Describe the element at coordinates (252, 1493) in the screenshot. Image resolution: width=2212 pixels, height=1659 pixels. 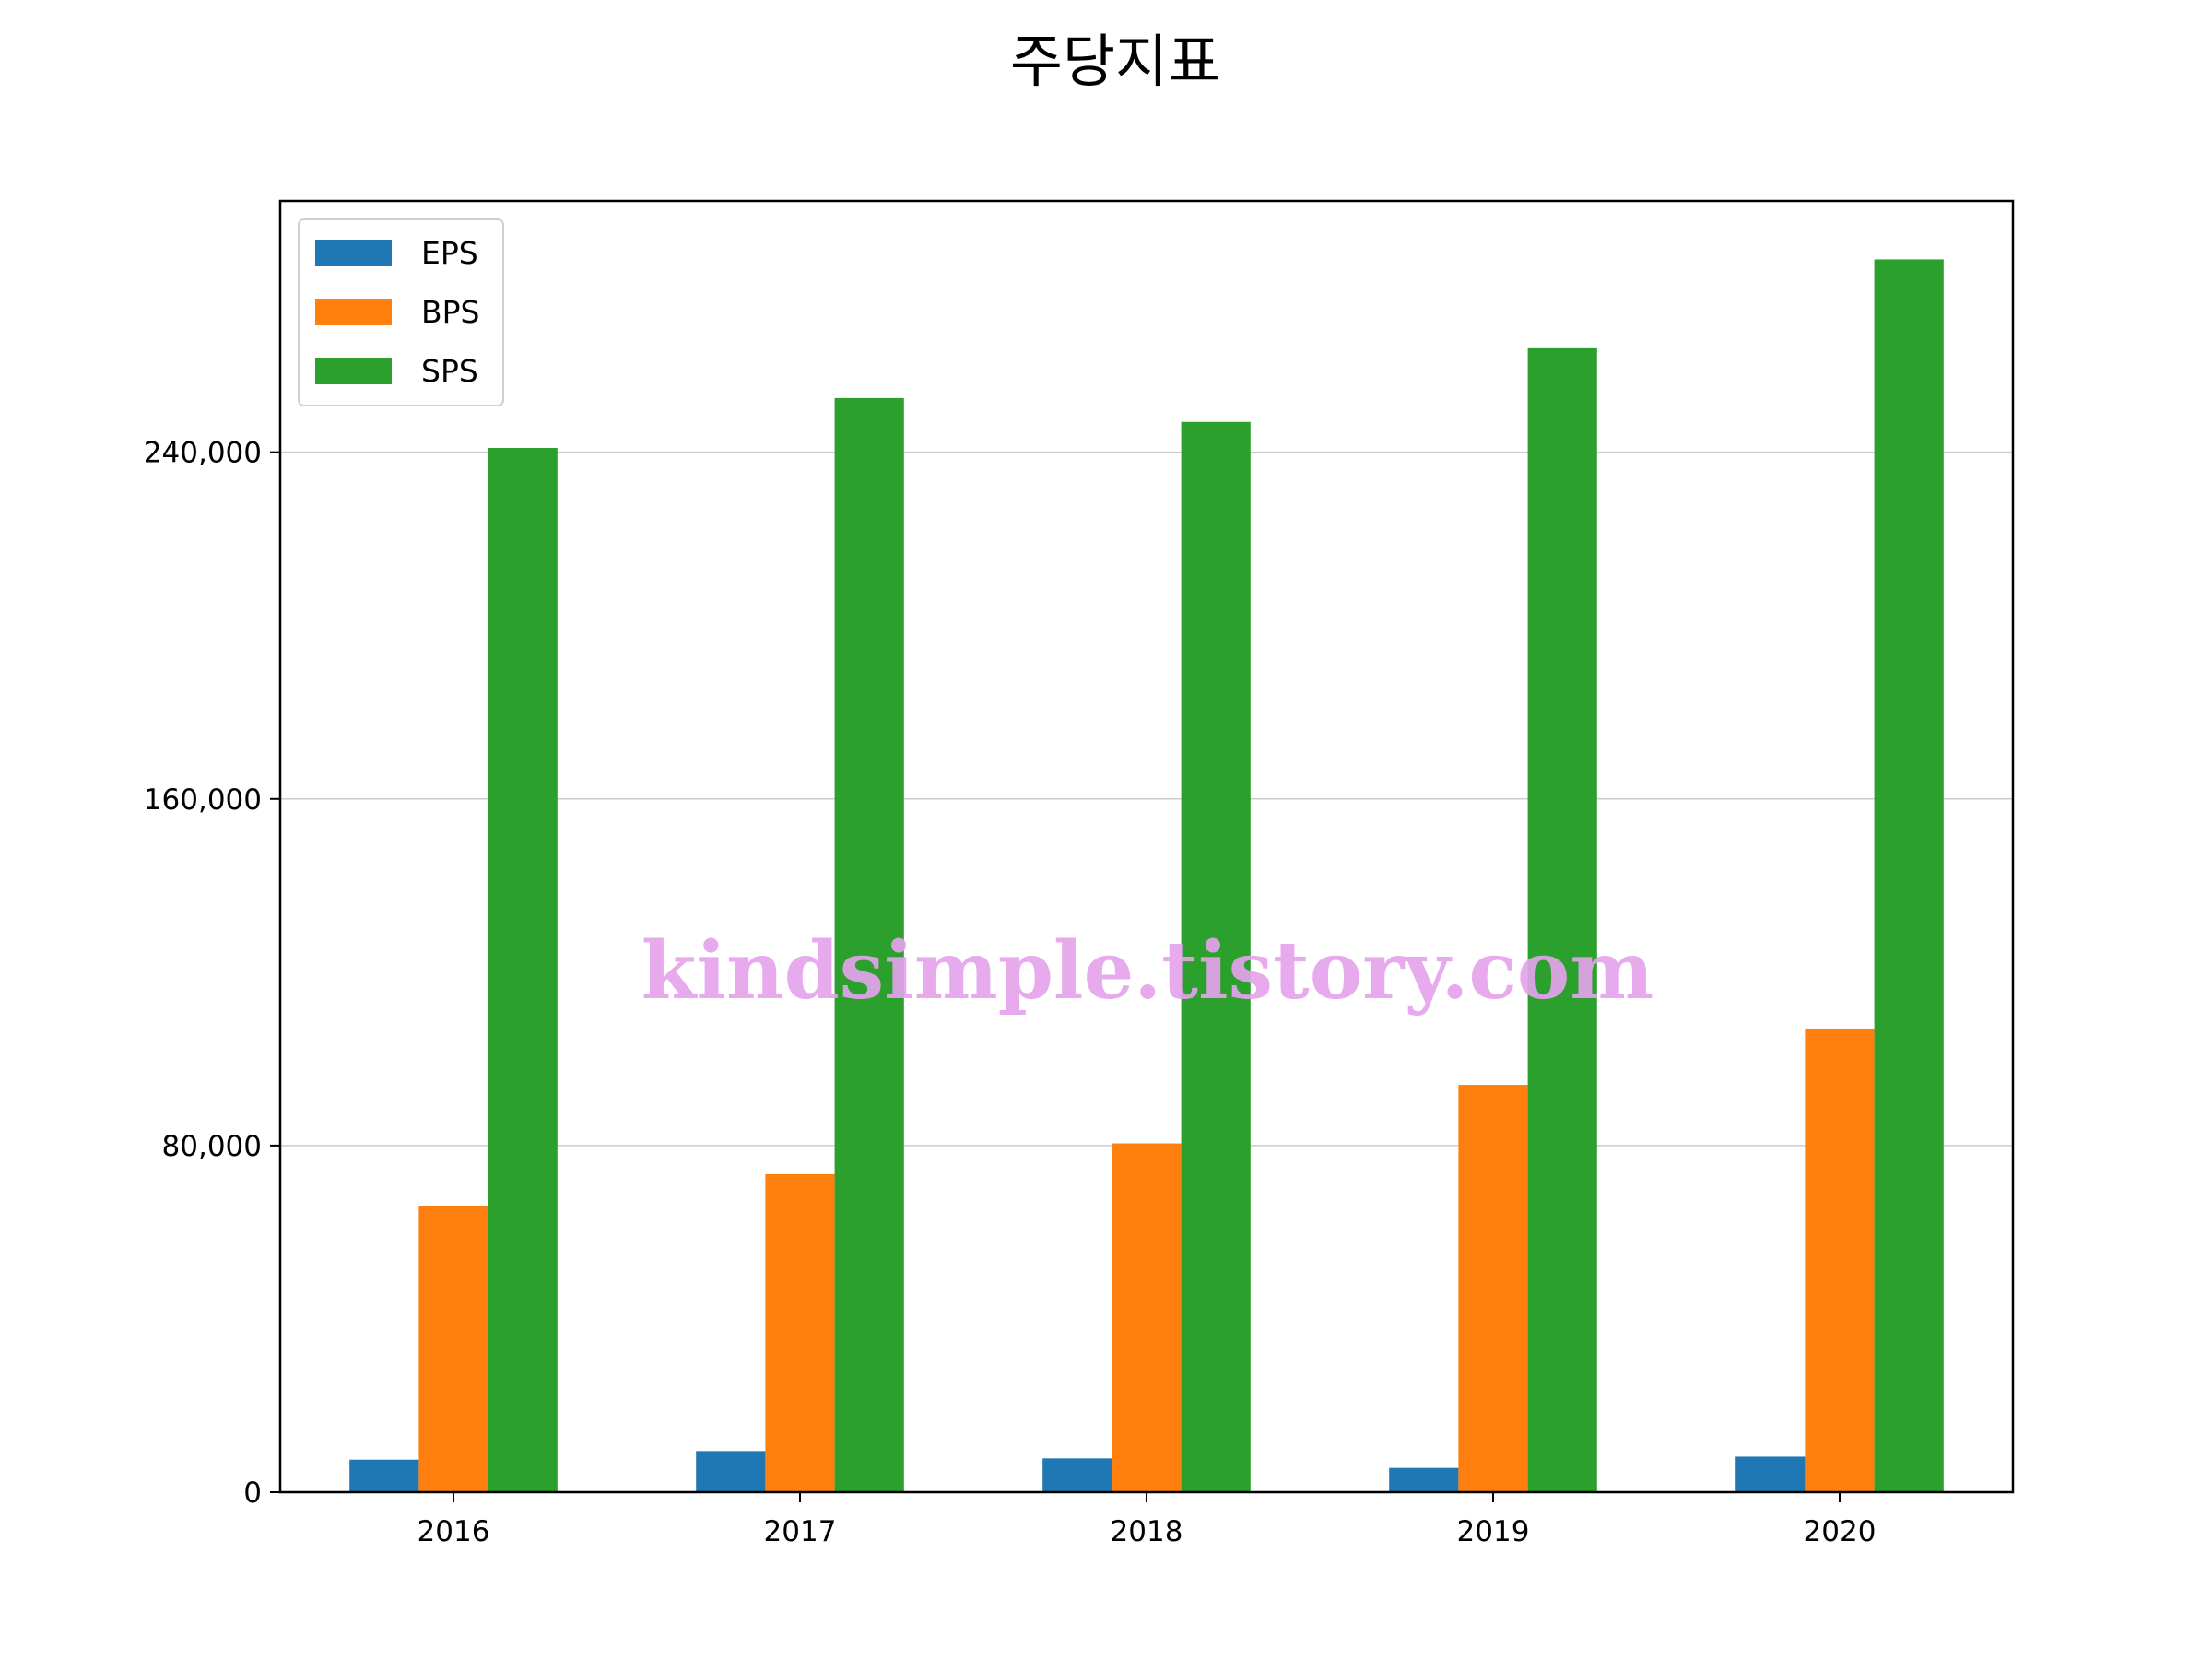
I see `y-tick-label: 0` at that location.